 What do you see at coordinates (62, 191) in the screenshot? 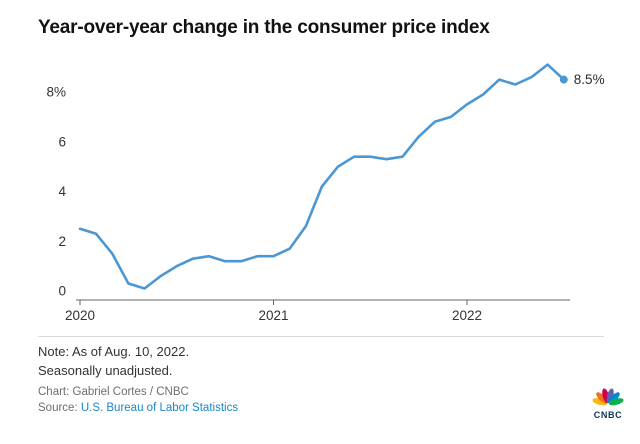
I see `y-axis-tick-label: 4` at bounding box center [62, 191].